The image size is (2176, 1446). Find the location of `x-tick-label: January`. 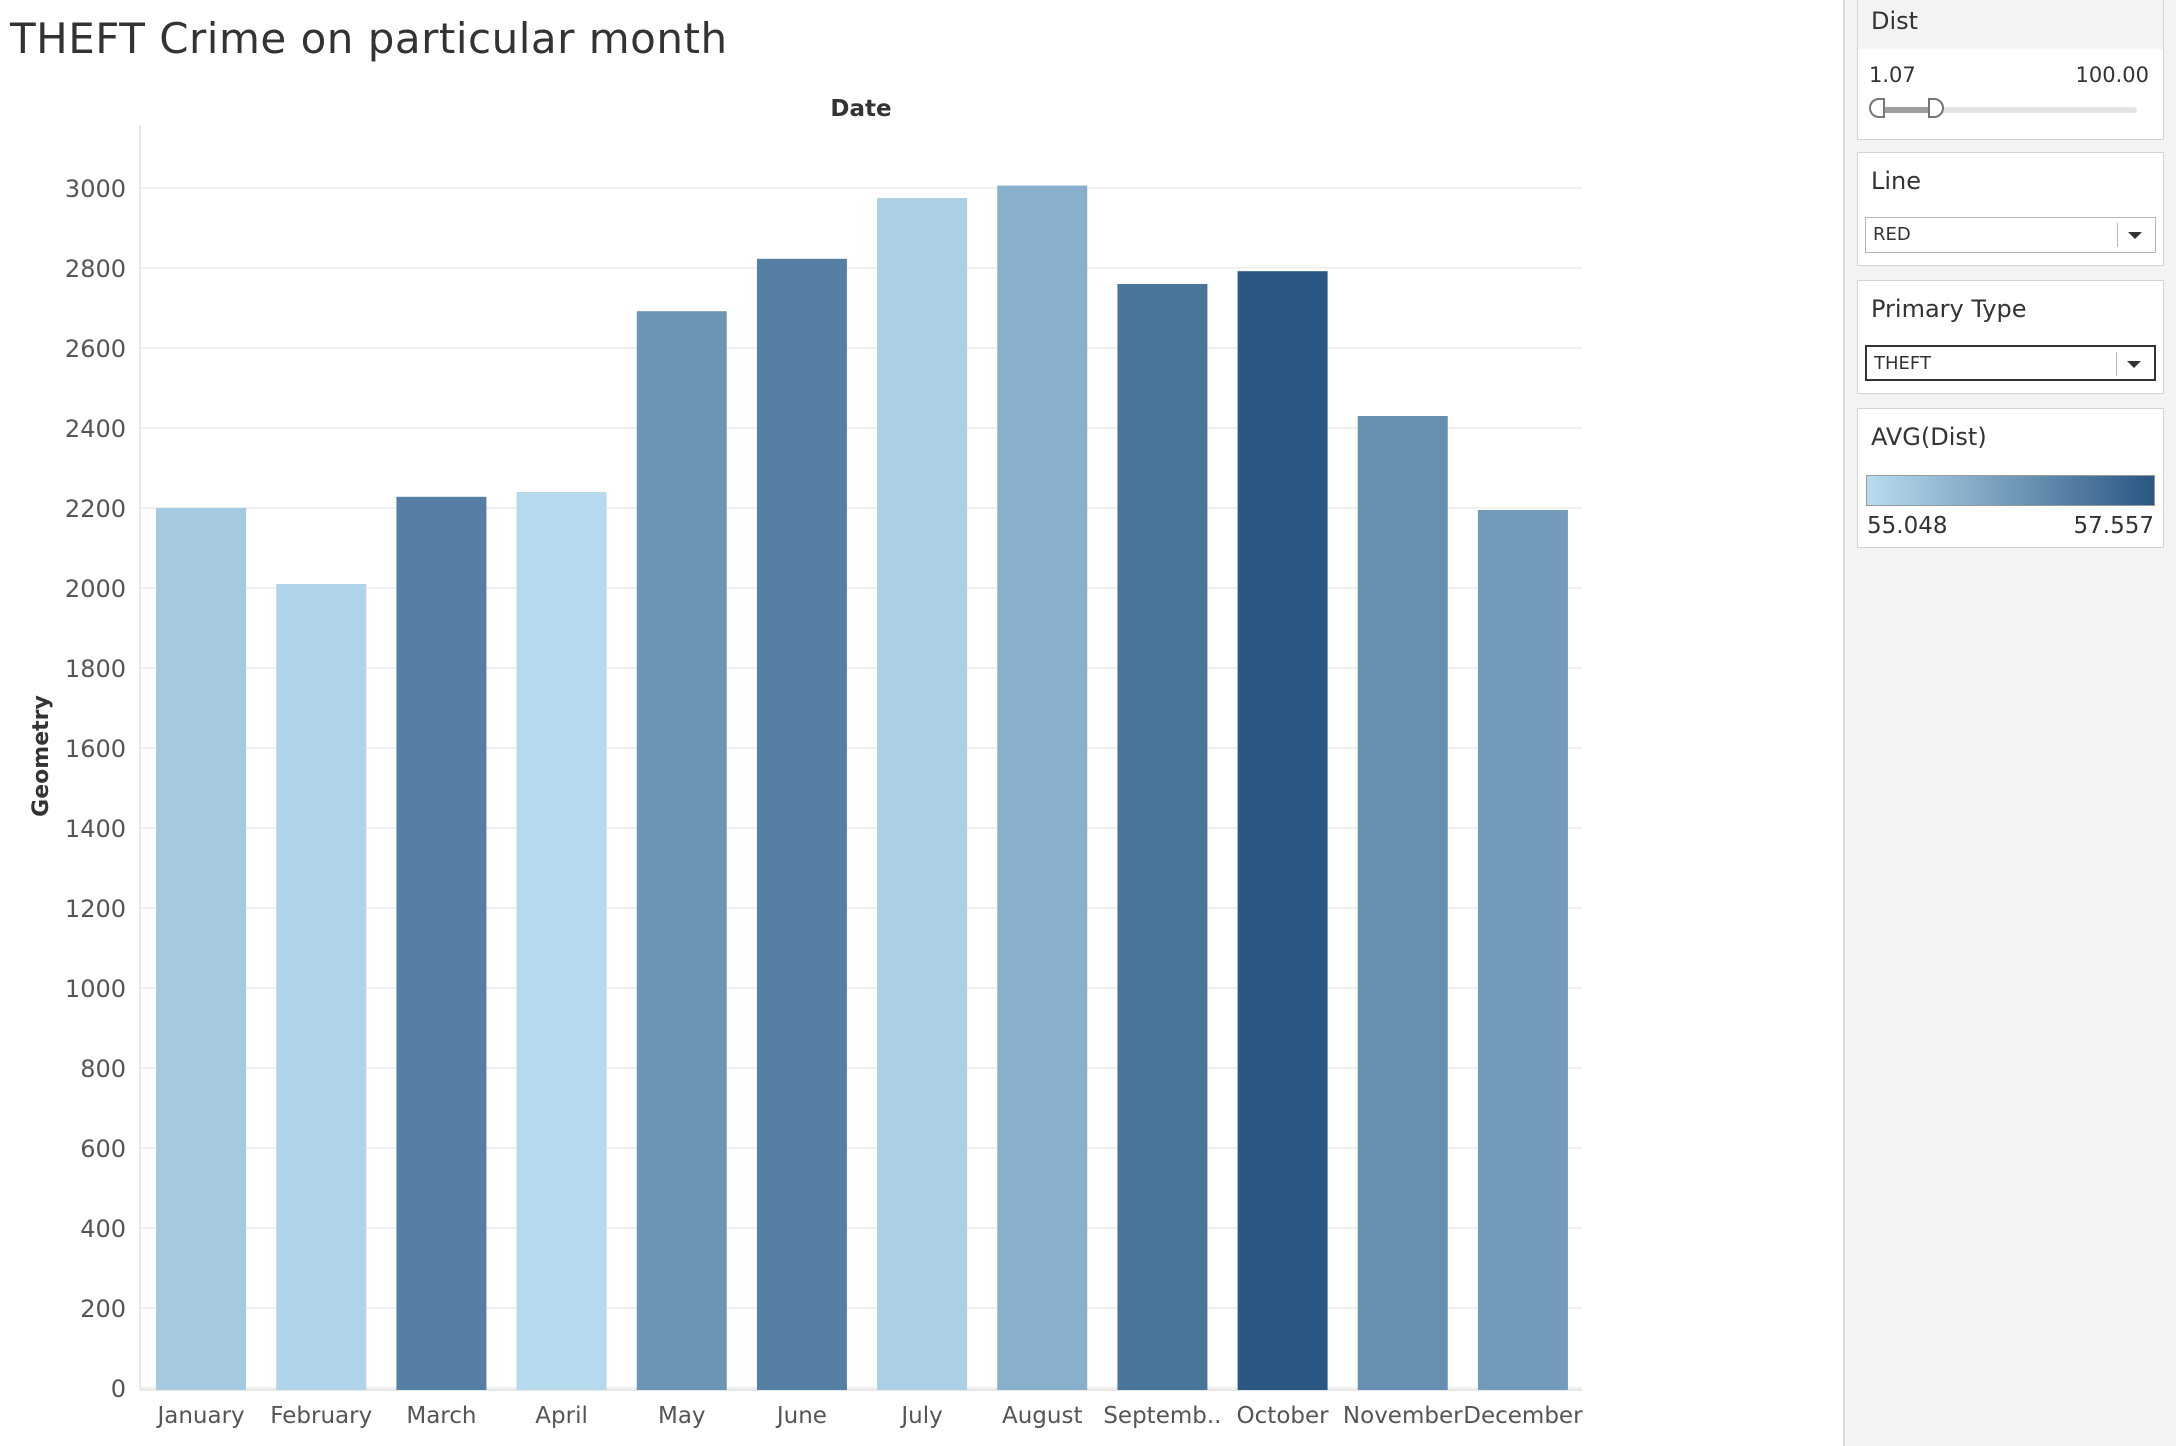

x-tick-label: January is located at coordinates (199, 1416).